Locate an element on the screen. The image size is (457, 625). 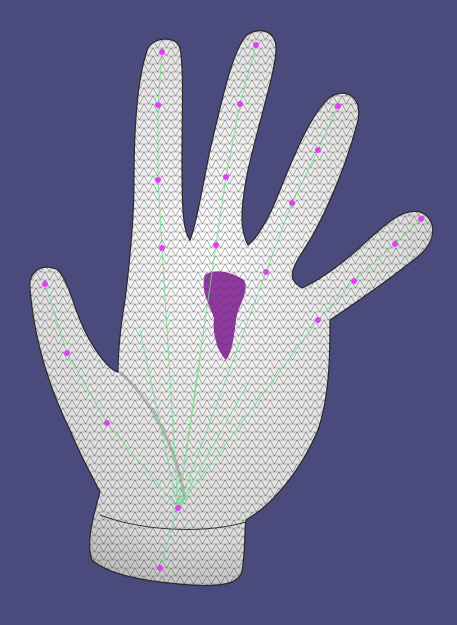
joint-forearm is located at coordinates (160, 568).